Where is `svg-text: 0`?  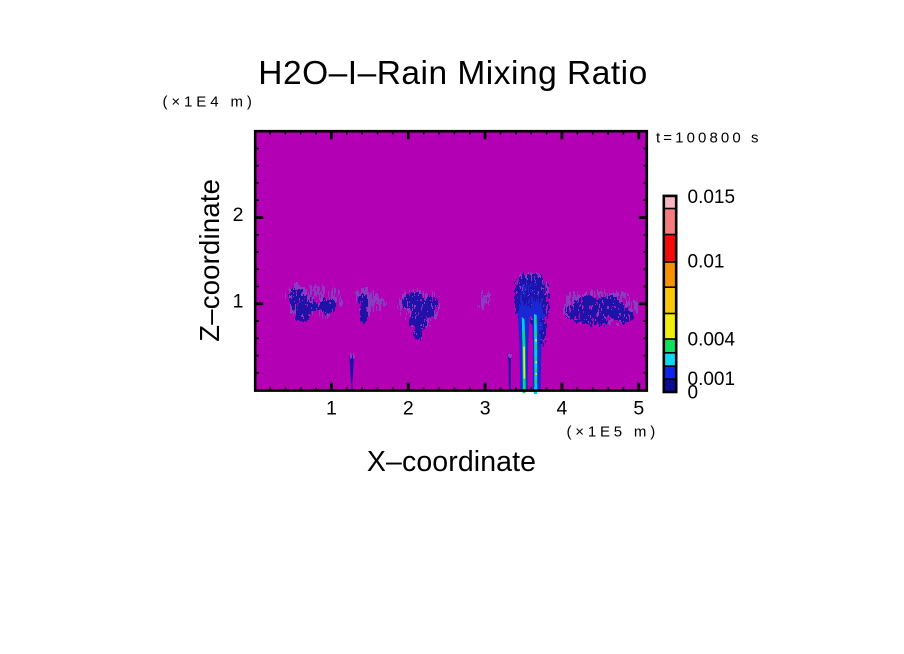 svg-text: 0 is located at coordinates (693, 392).